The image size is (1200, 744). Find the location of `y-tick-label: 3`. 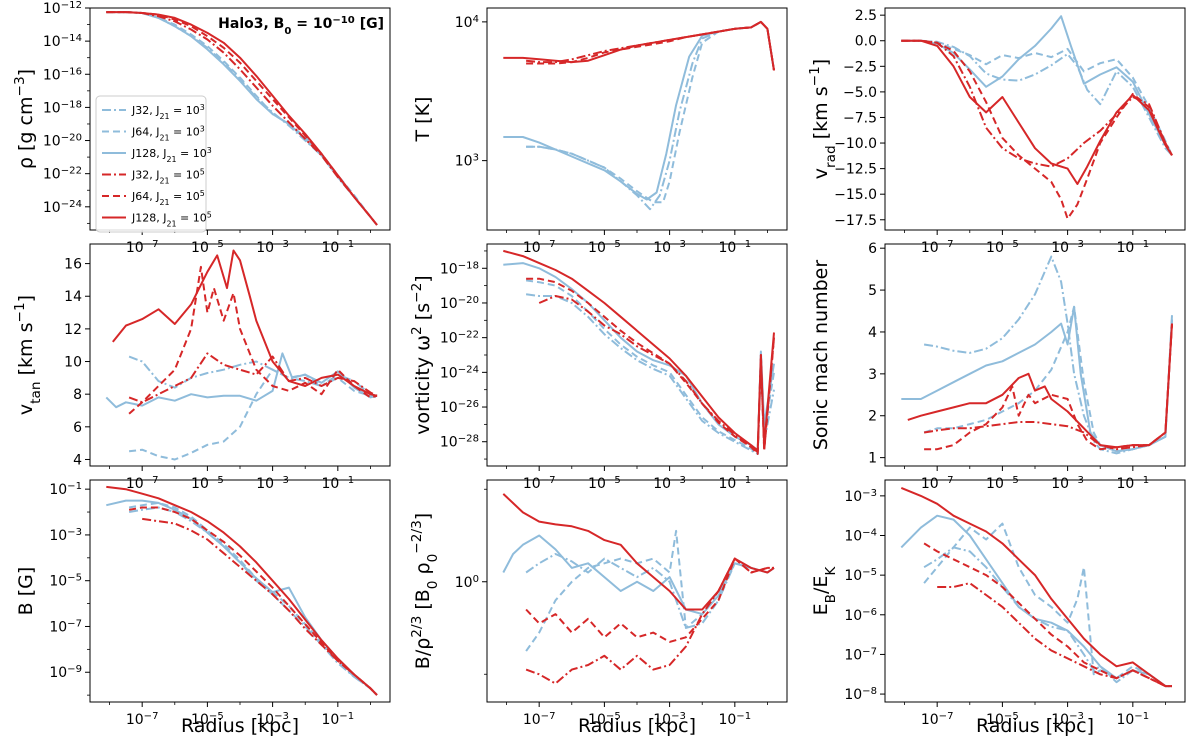

y-tick-label: 3 is located at coordinates (872, 375).